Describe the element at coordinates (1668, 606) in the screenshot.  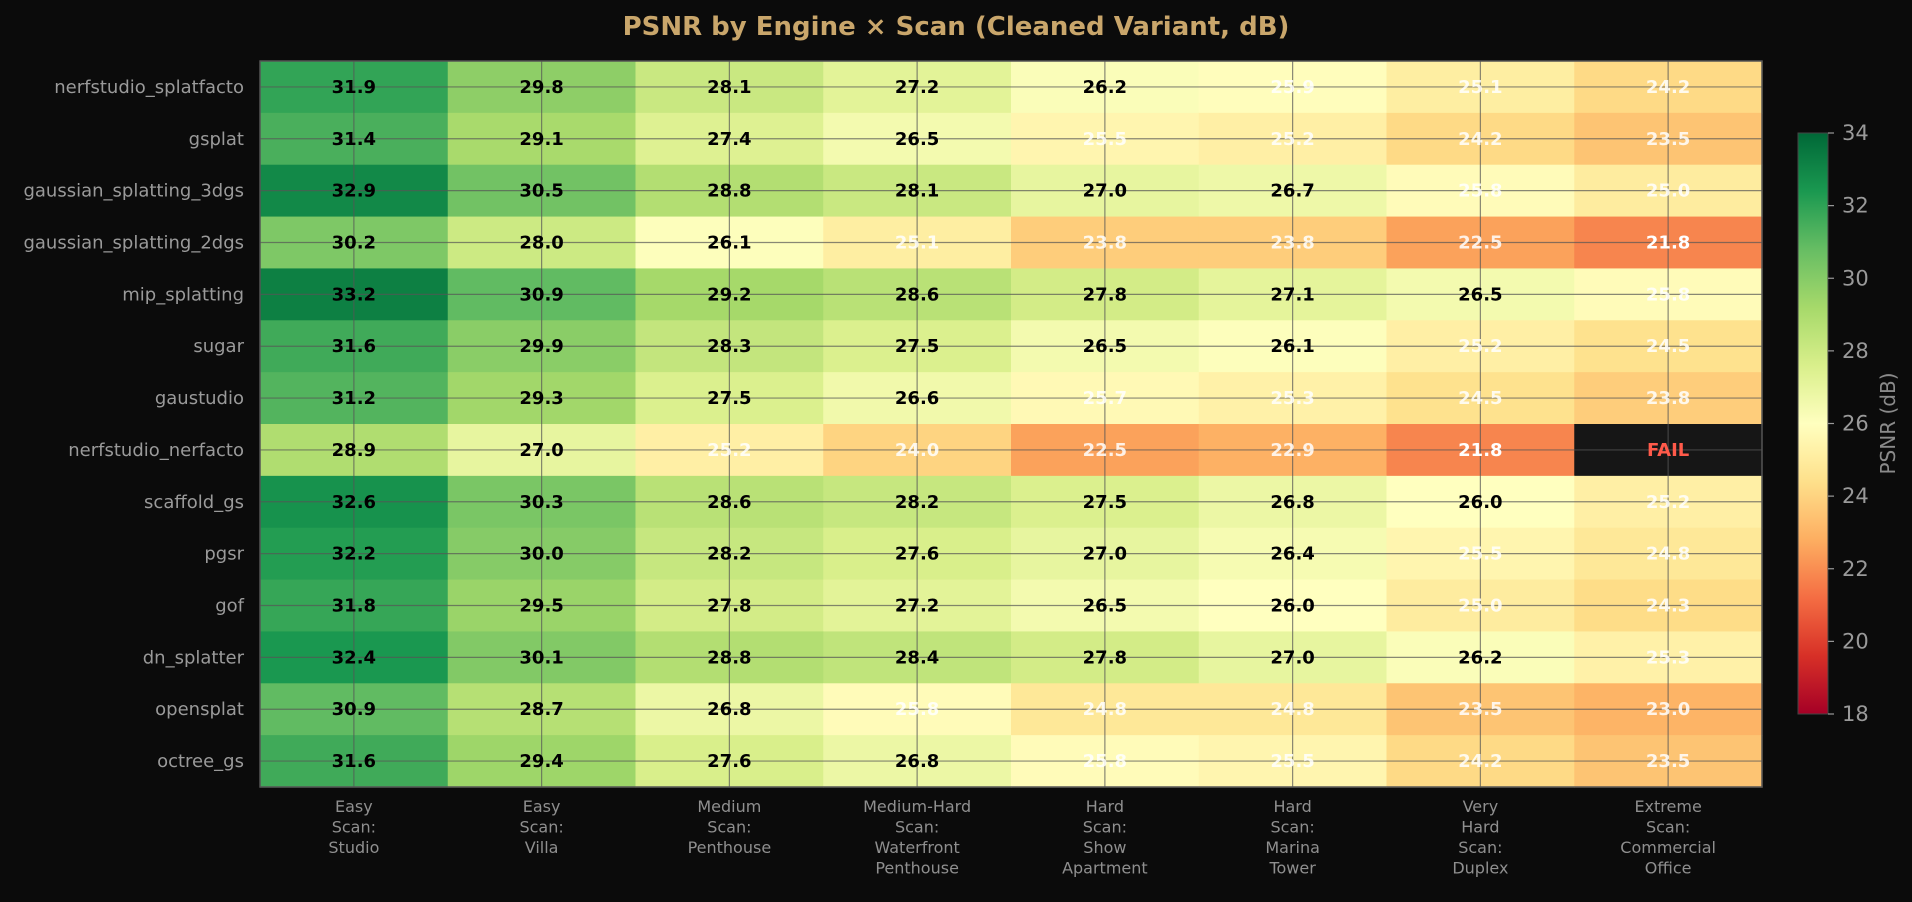
I see `cell-value-label: 24.3` at that location.